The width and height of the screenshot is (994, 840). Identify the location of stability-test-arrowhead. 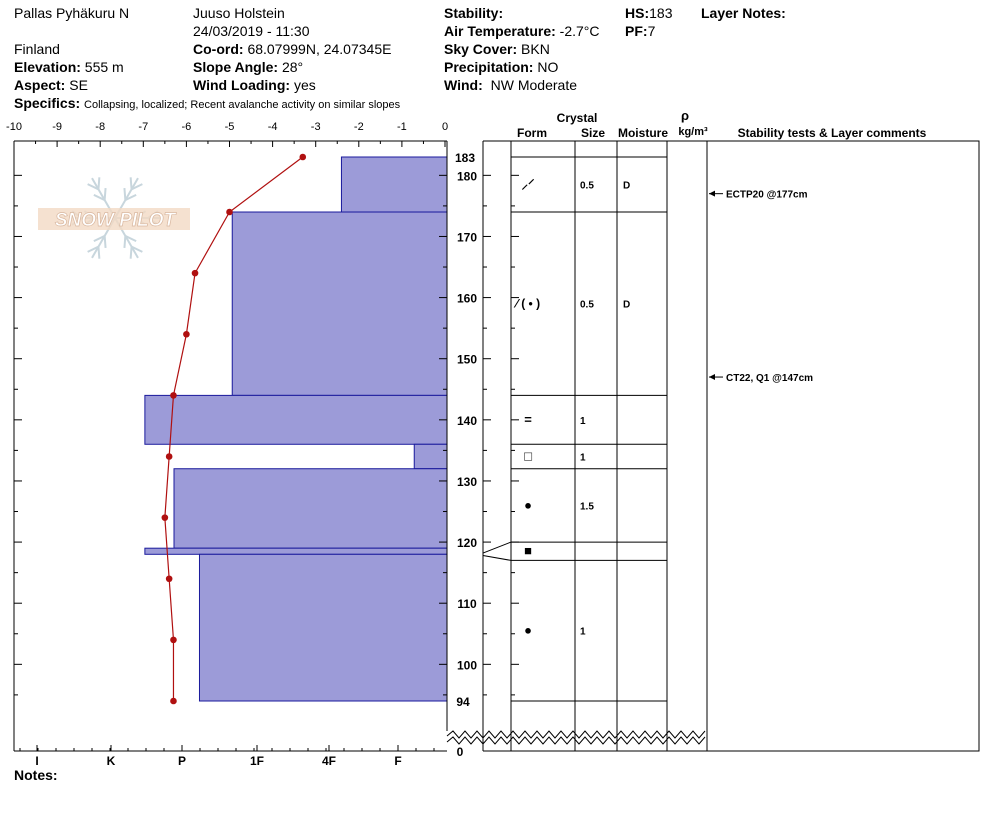
(712, 193).